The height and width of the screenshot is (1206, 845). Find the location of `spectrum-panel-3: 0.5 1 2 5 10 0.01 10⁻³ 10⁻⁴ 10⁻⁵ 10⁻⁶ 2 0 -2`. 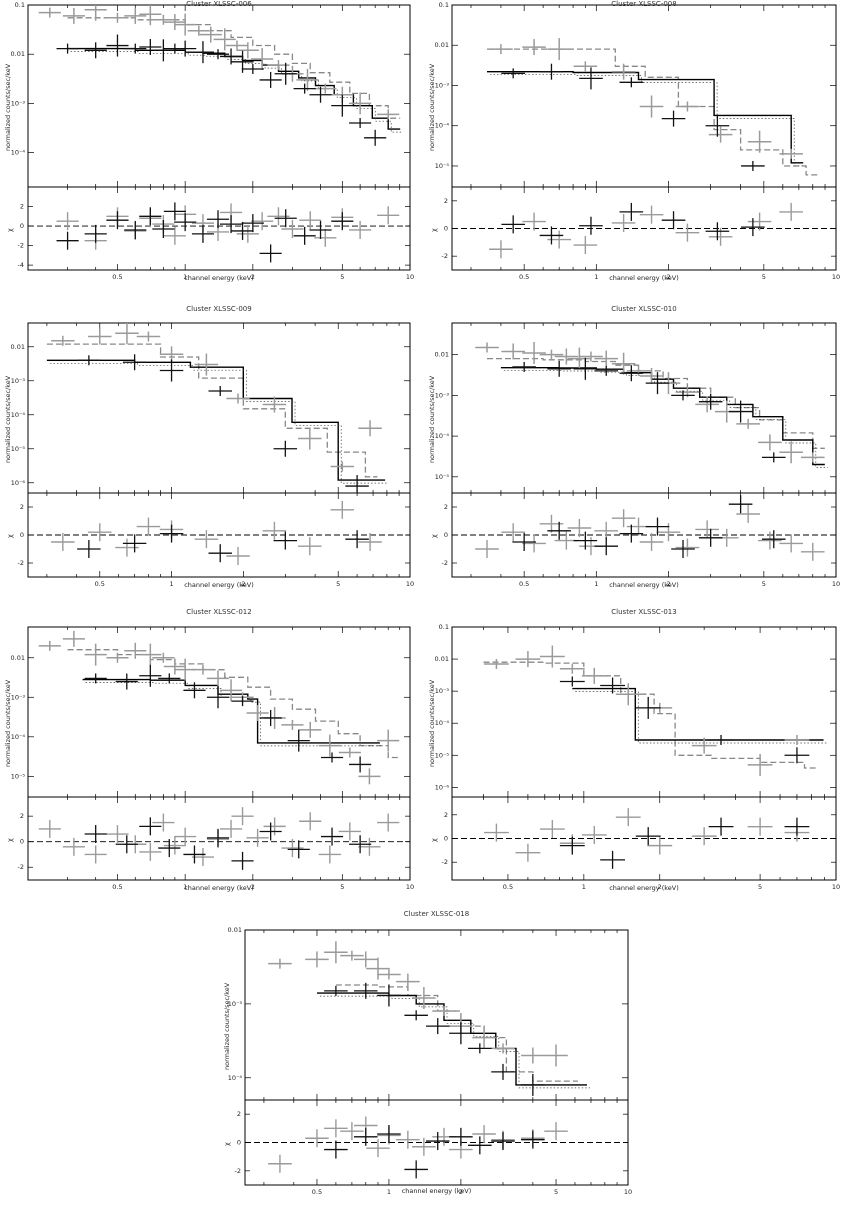

spectrum-panel-3: 0.5 1 2 5 10 0.01 10⁻³ 10⁻⁴ 10⁻⁵ 10⁻⁶ 2 0 -2 is located at coordinates (212, 455).